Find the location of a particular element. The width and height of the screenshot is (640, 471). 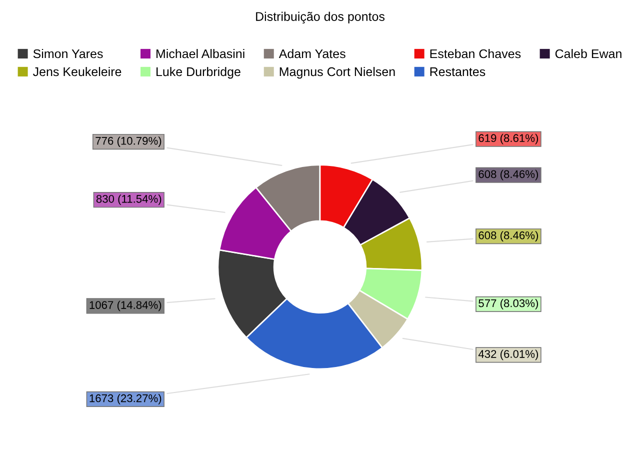

legend-label: Caleb Ewan is located at coordinates (588, 53).